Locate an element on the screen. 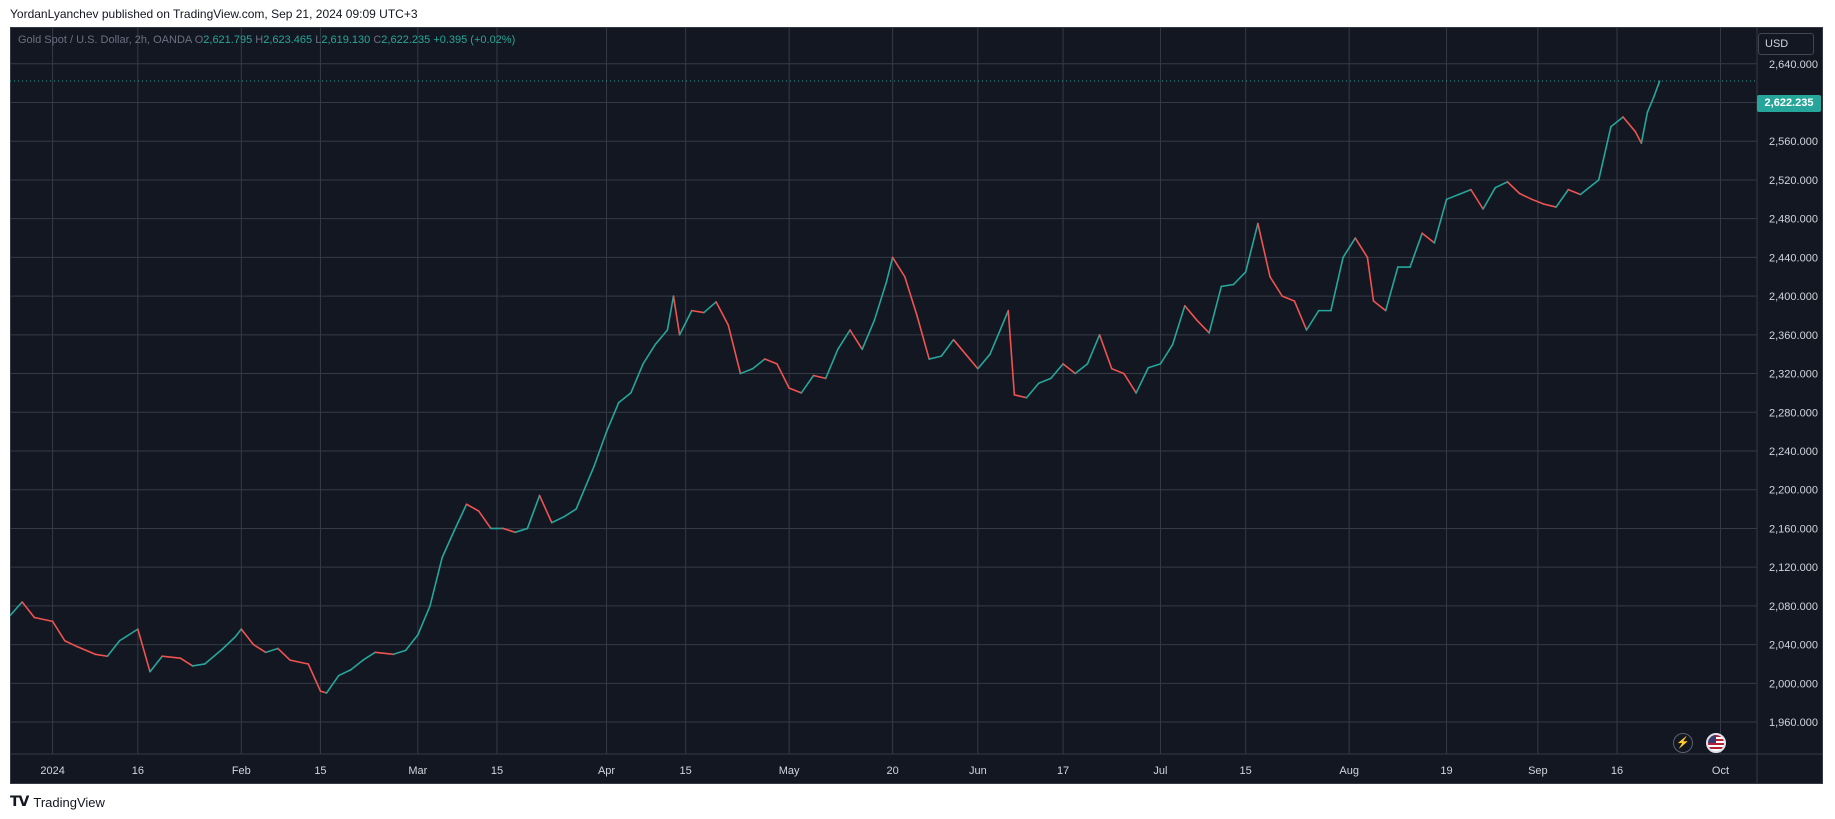 The height and width of the screenshot is (819, 1835). price-tick-label: 2,080.000 is located at coordinates (1793, 607).